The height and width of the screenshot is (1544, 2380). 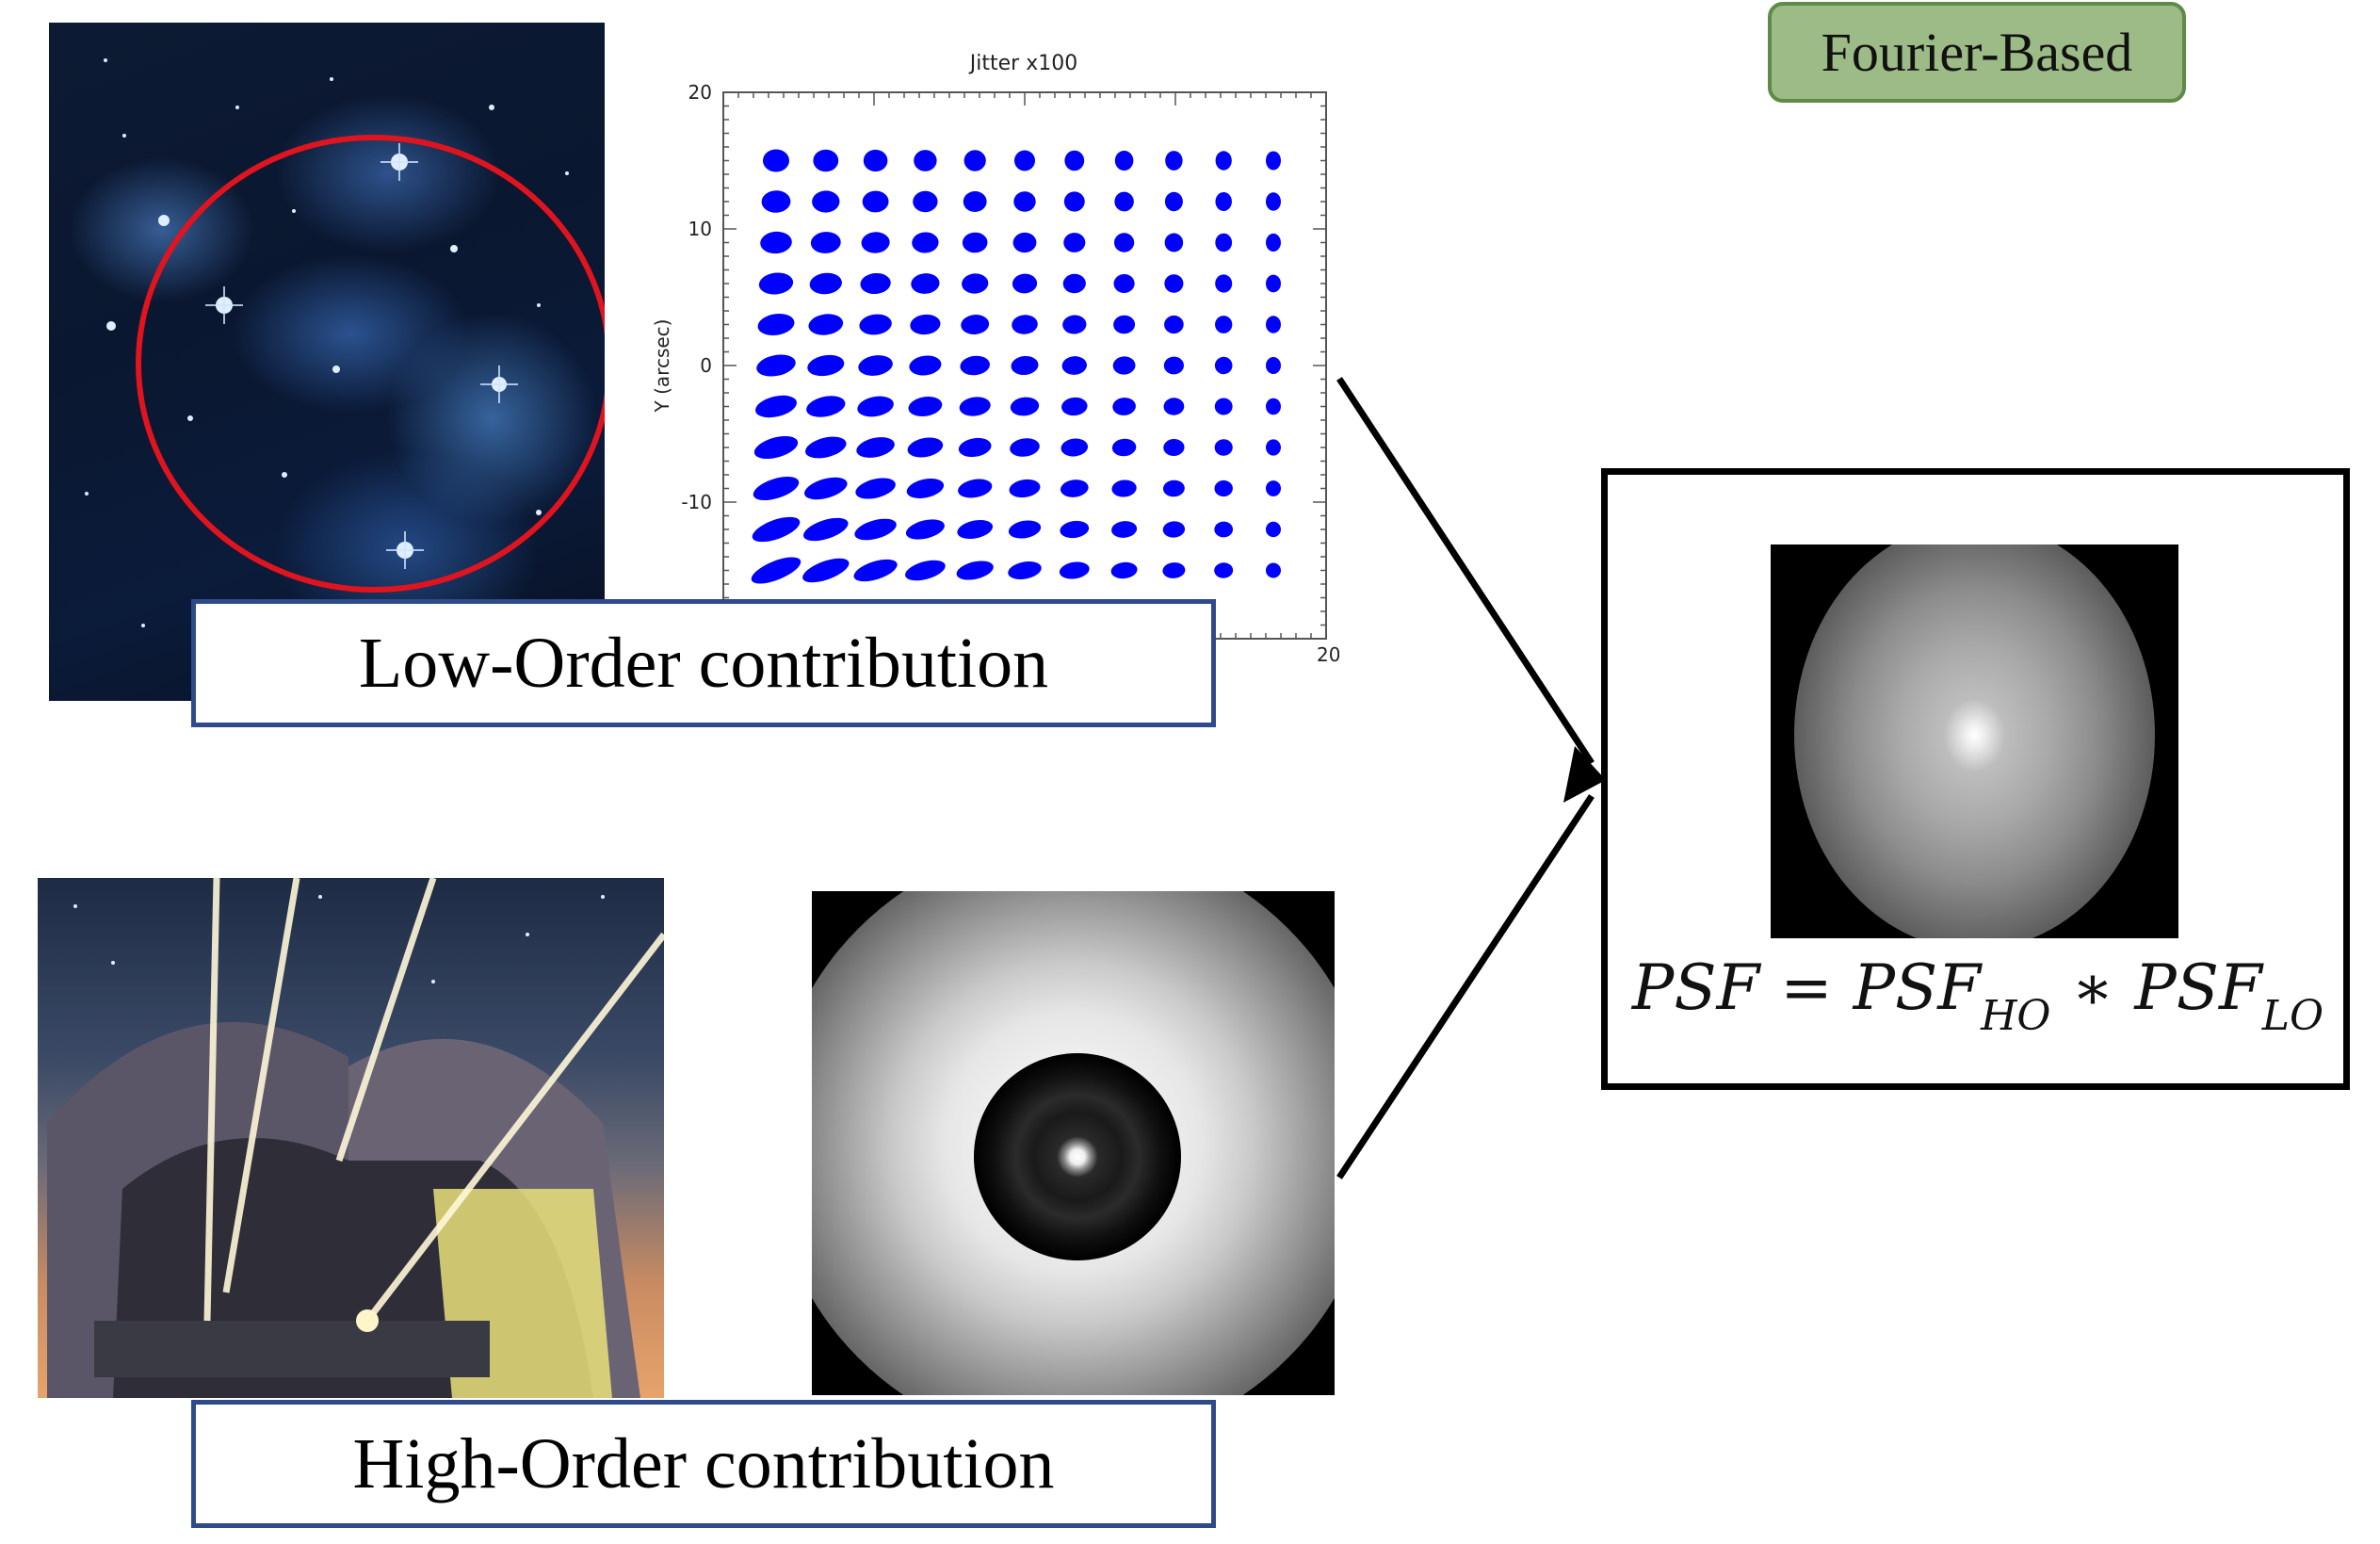 What do you see at coordinates (1917, 988) in the screenshot?
I see `equation-term1: PSF` at bounding box center [1917, 988].